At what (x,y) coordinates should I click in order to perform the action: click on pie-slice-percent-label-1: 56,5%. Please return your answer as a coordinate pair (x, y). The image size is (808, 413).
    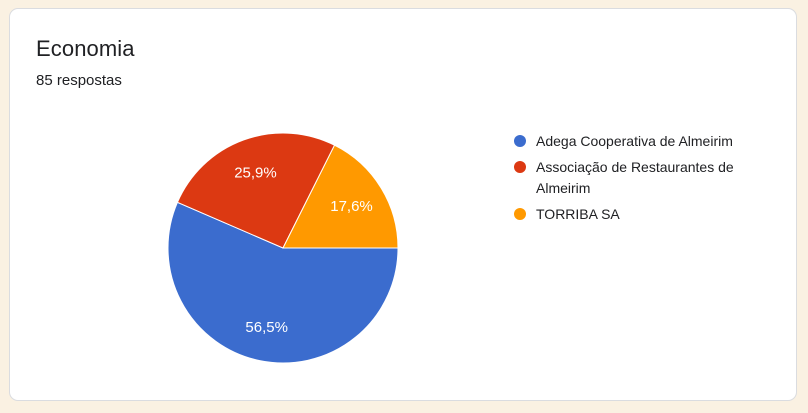
    Looking at the image, I should click on (266, 327).